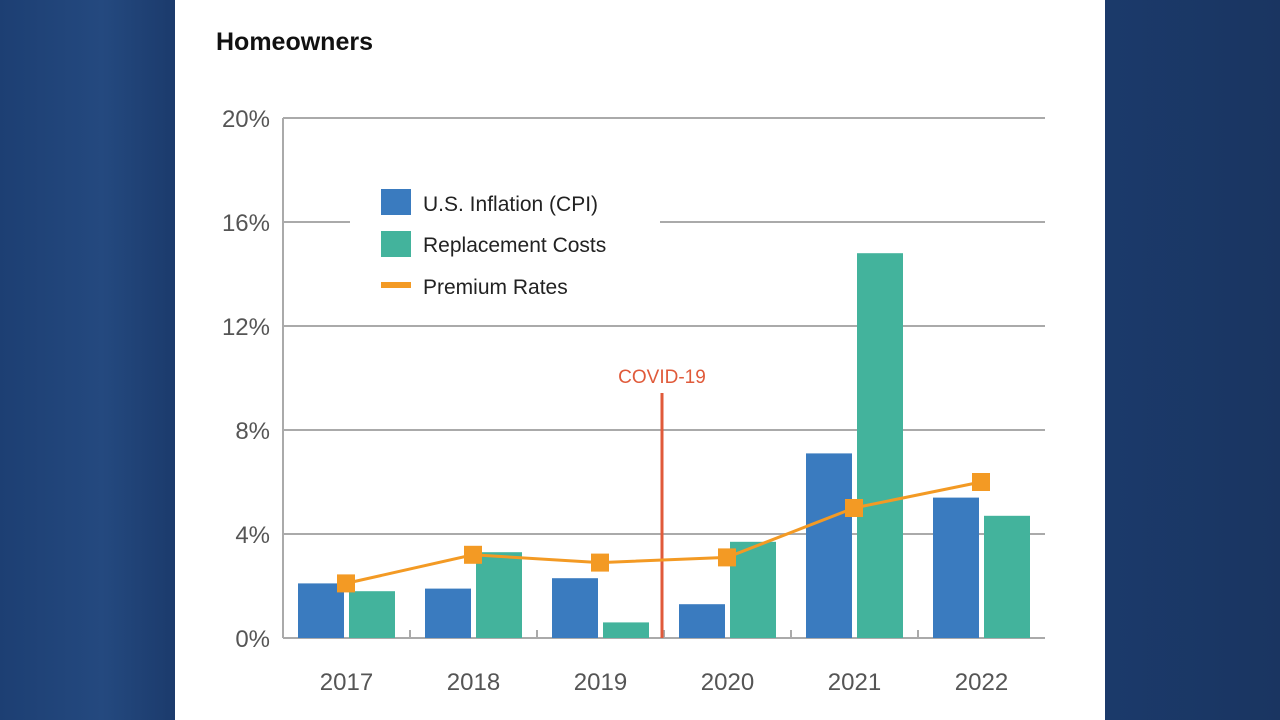  What do you see at coordinates (246, 119) in the screenshot?
I see `y-tick-label: 20%` at bounding box center [246, 119].